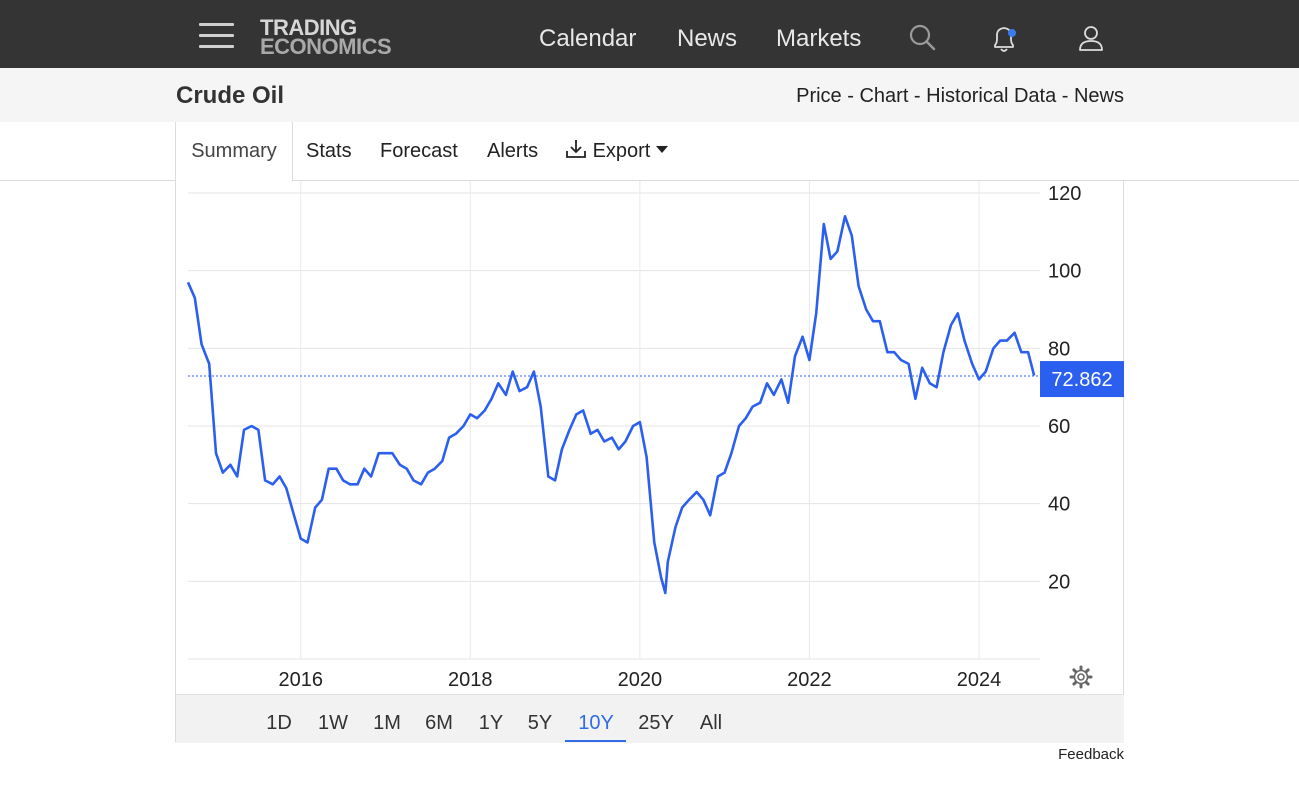  What do you see at coordinates (640, 680) in the screenshot?
I see `x-tick-label: 2020` at bounding box center [640, 680].